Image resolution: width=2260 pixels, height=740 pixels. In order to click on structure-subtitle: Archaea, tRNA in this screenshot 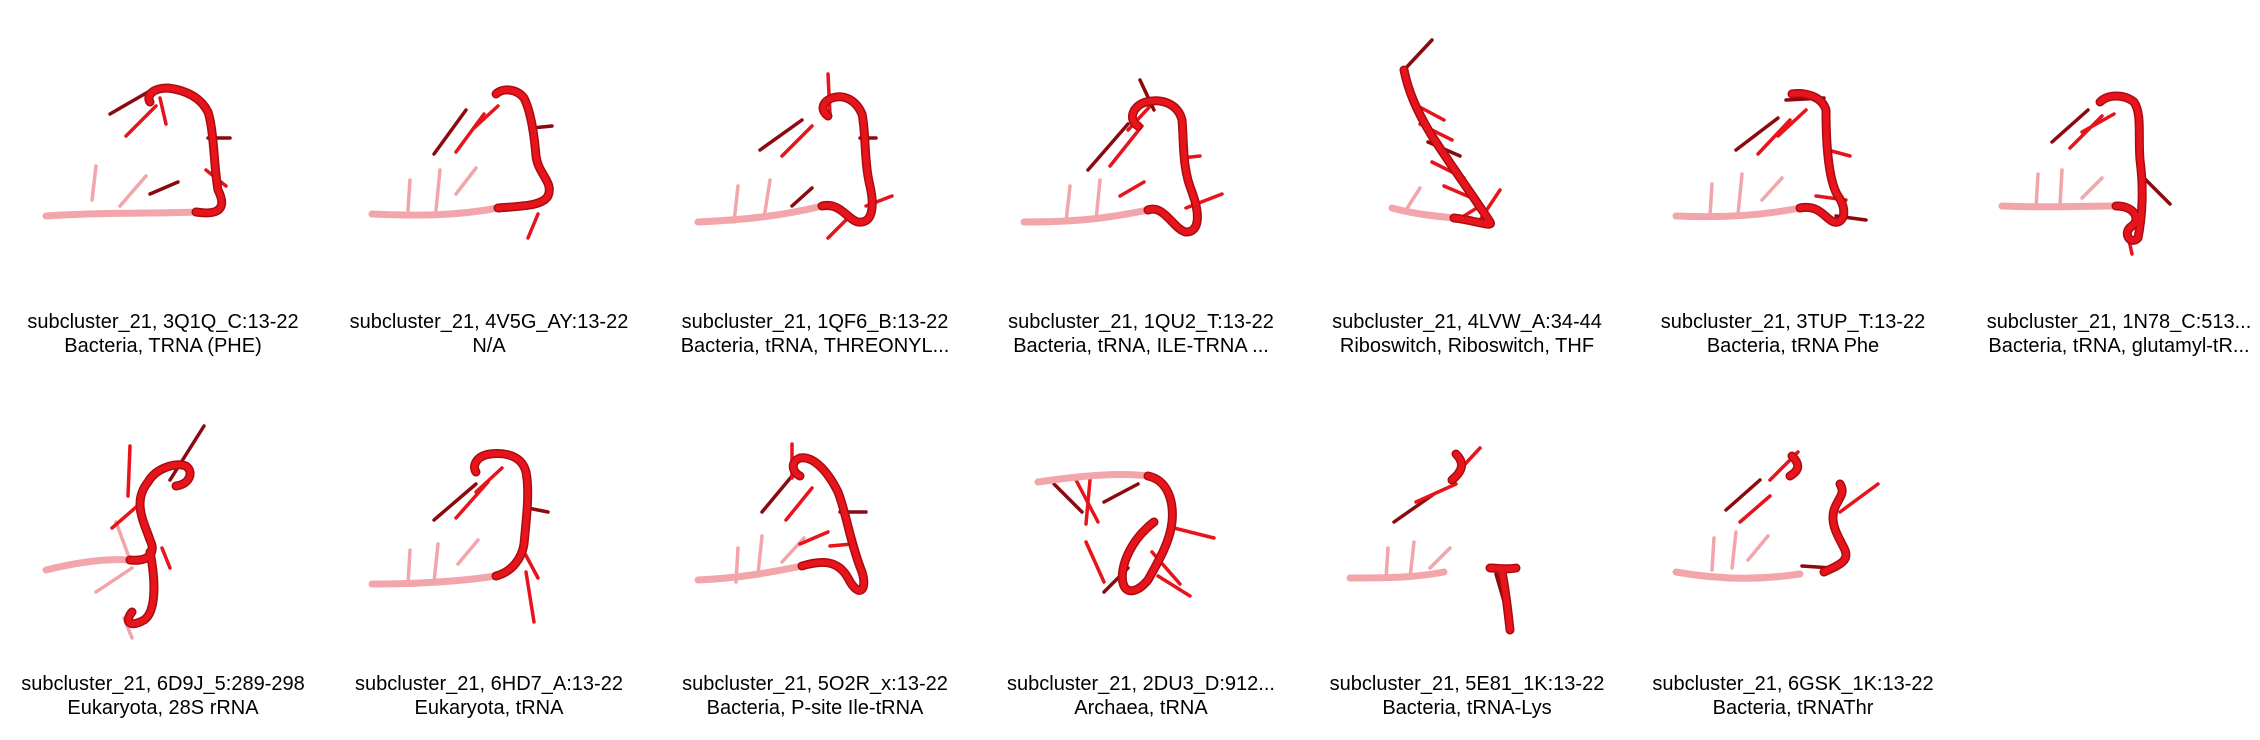, I will do `click(1141, 708)`.